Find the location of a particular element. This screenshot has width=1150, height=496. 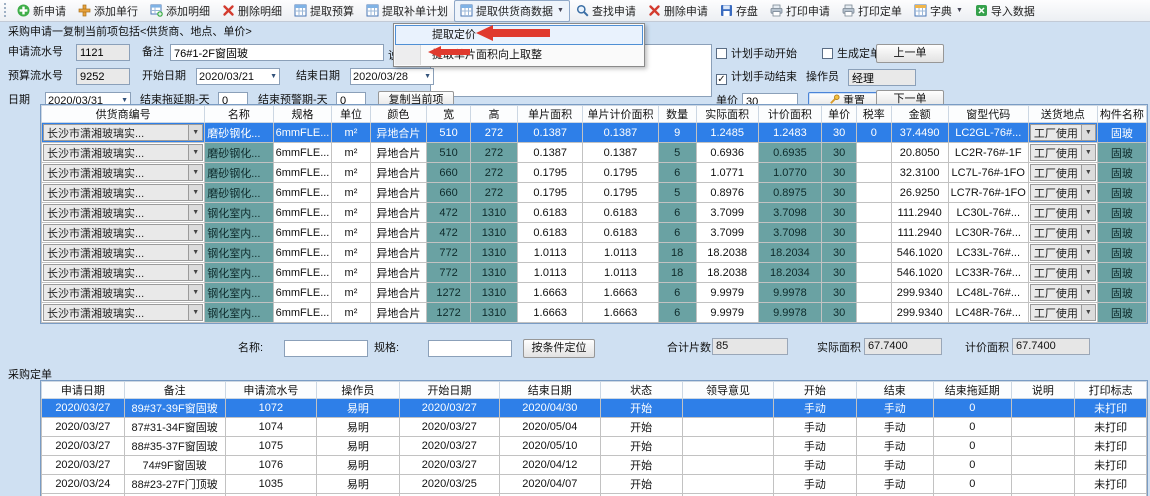

column-header: 构件名称 is located at coordinates (1122, 114).